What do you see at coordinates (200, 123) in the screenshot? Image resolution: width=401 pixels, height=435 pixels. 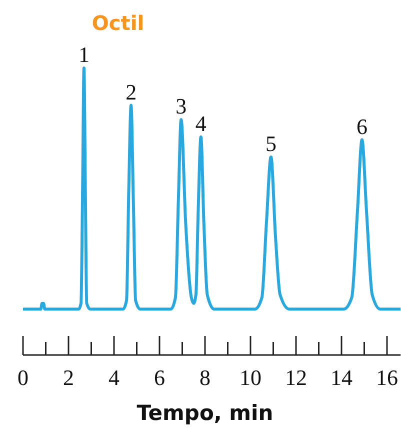 I see `annotation: 4` at bounding box center [200, 123].